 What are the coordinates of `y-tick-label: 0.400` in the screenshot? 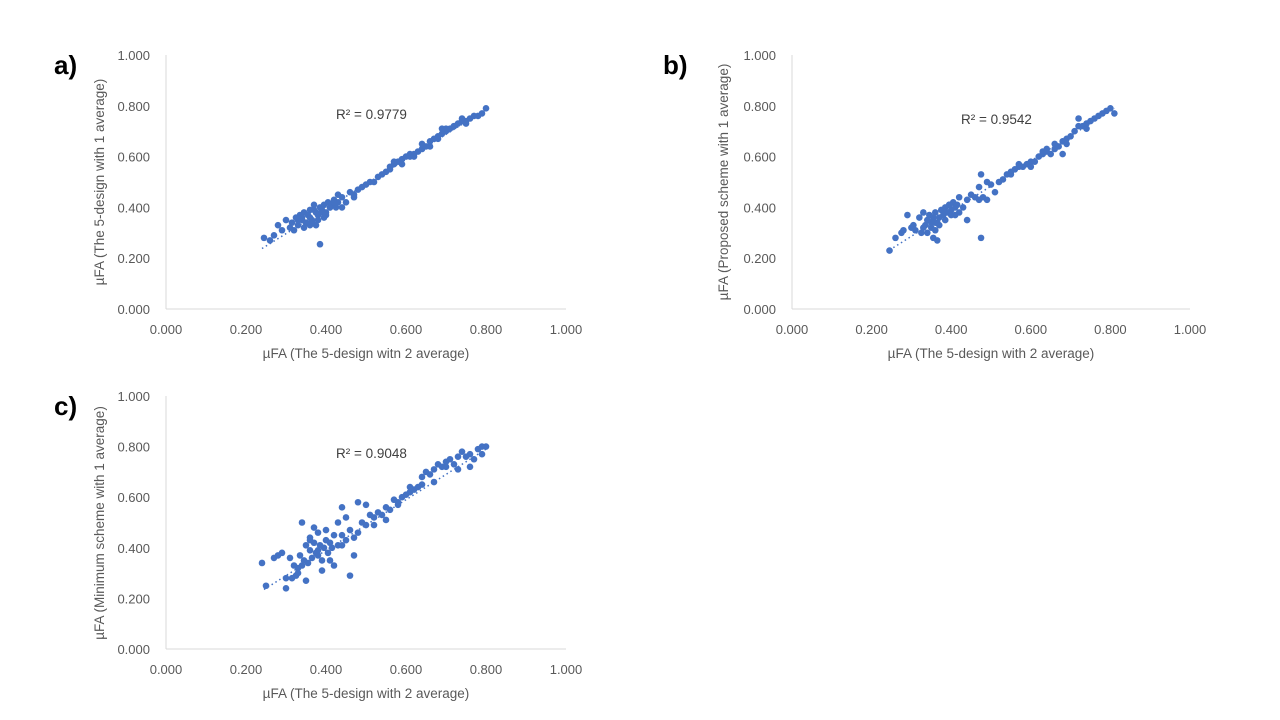 It's located at (133, 207).